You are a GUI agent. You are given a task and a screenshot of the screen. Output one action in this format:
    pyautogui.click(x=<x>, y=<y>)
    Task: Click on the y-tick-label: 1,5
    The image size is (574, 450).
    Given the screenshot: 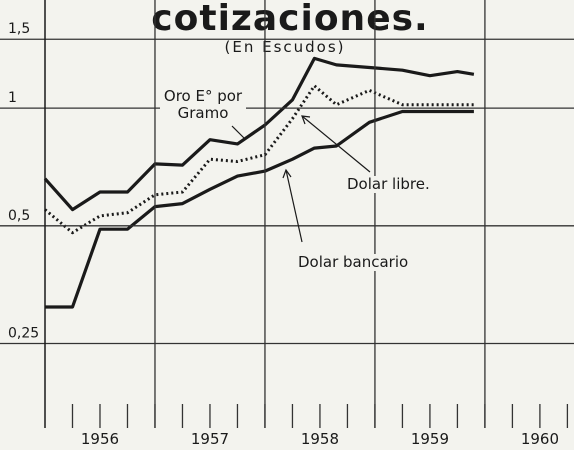 What is the action you would take?
    pyautogui.click(x=19, y=29)
    